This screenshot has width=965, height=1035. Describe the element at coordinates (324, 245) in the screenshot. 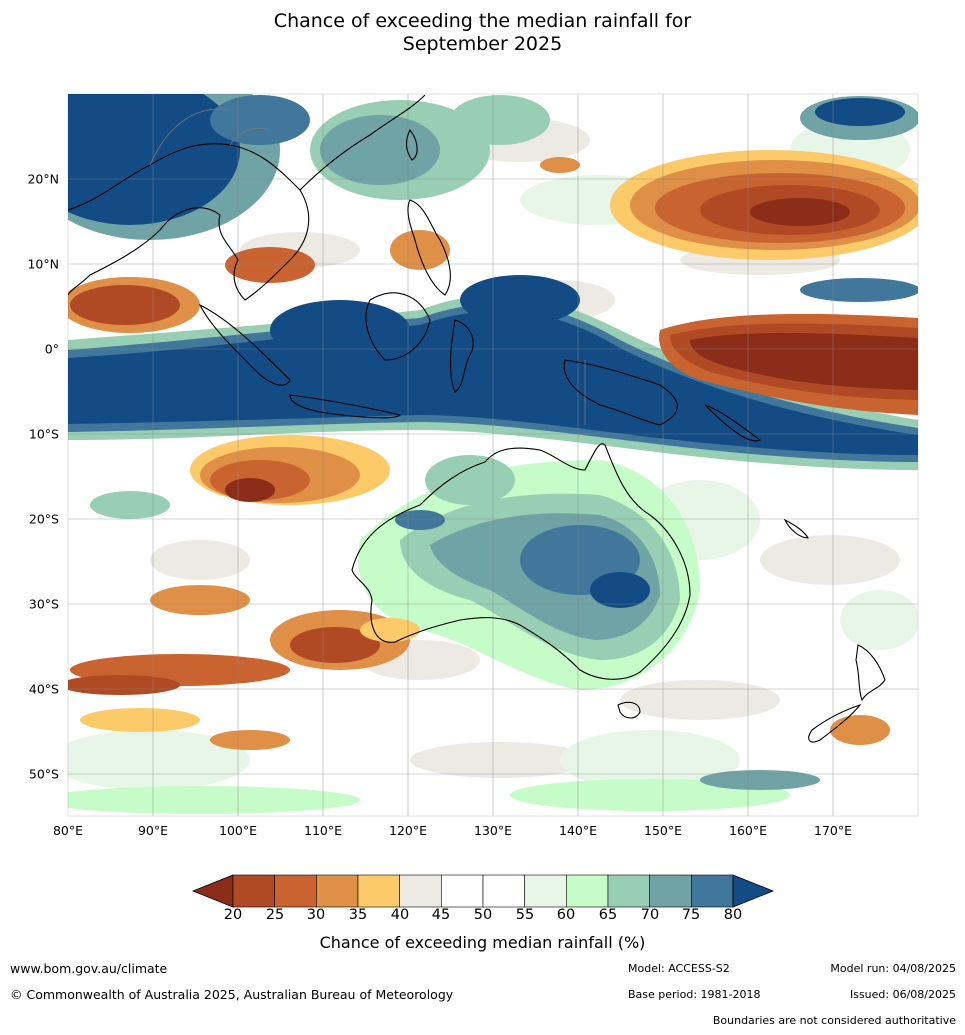

I see `dry-region-indian-ocean-north` at that location.